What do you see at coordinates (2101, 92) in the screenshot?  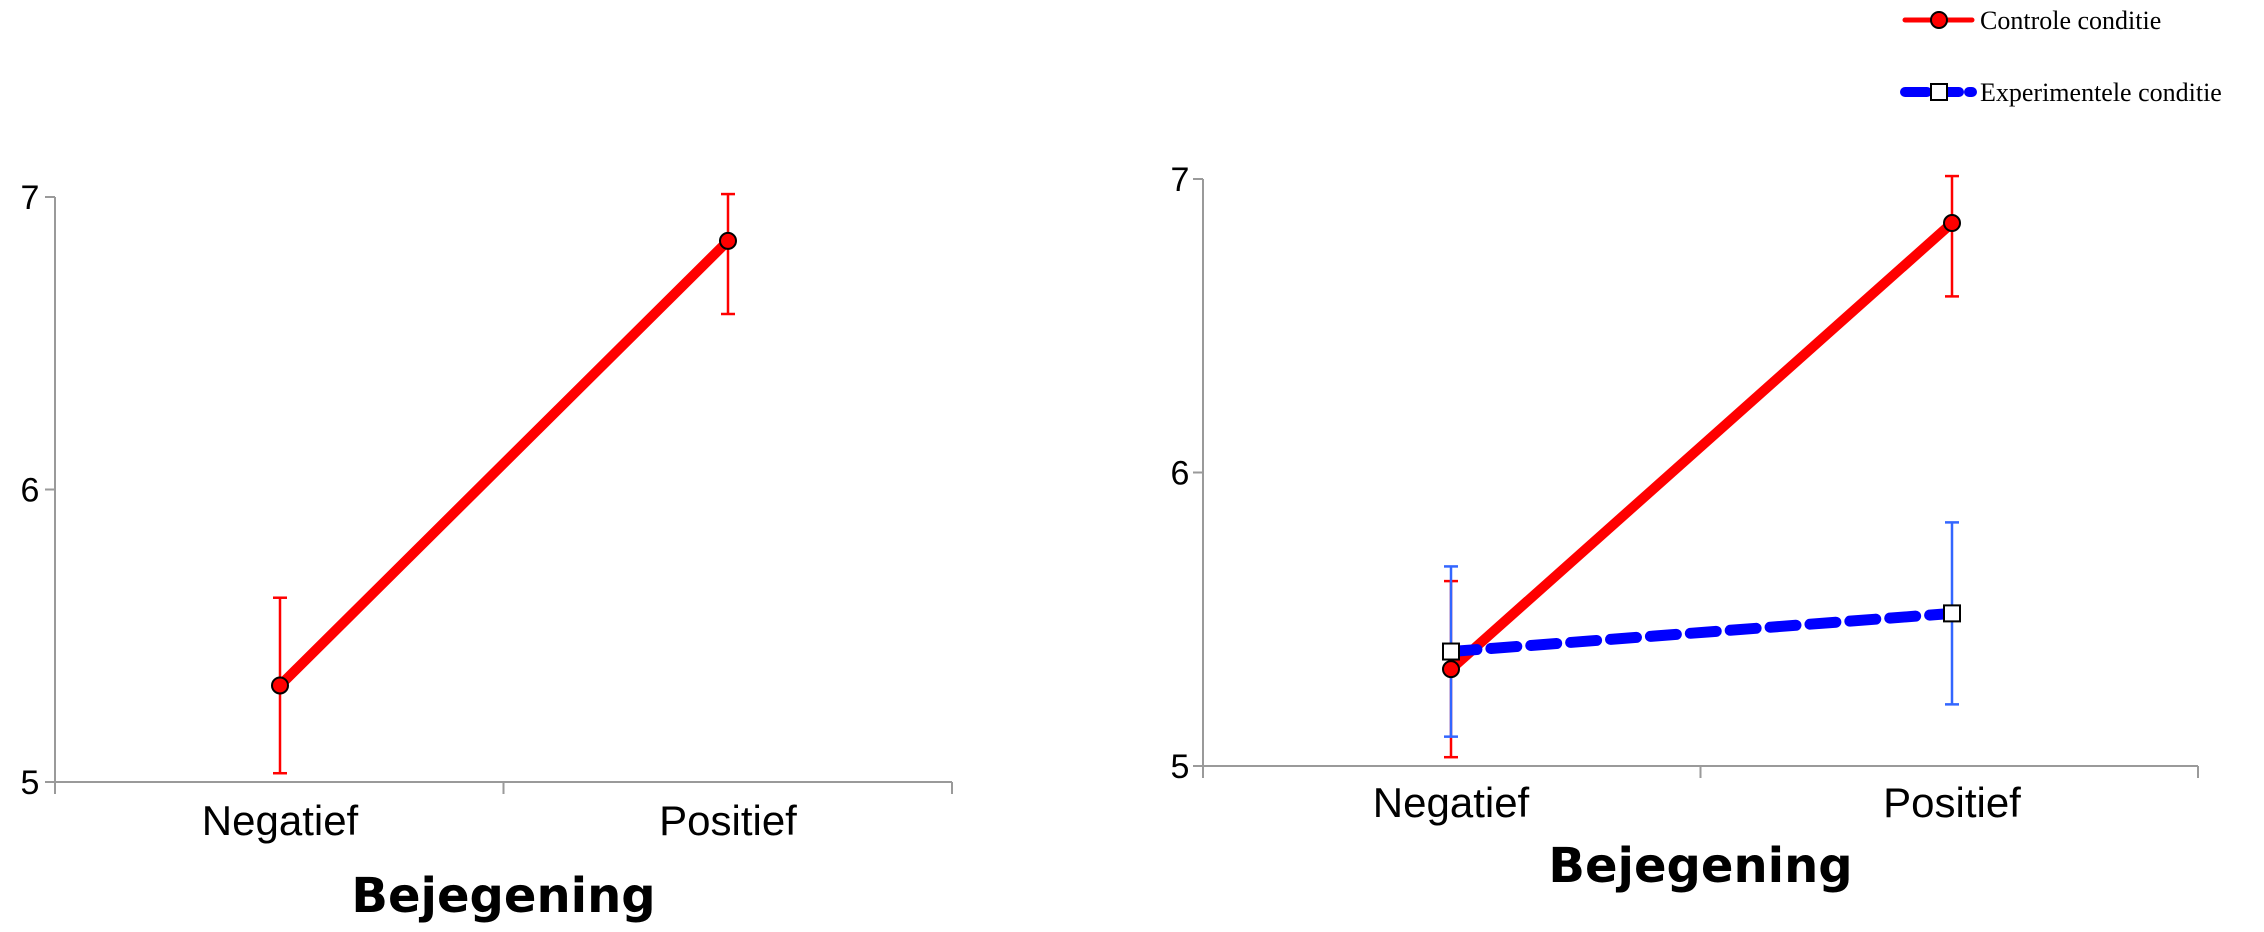 I see `legend-label: Experimentele conditie` at bounding box center [2101, 92].